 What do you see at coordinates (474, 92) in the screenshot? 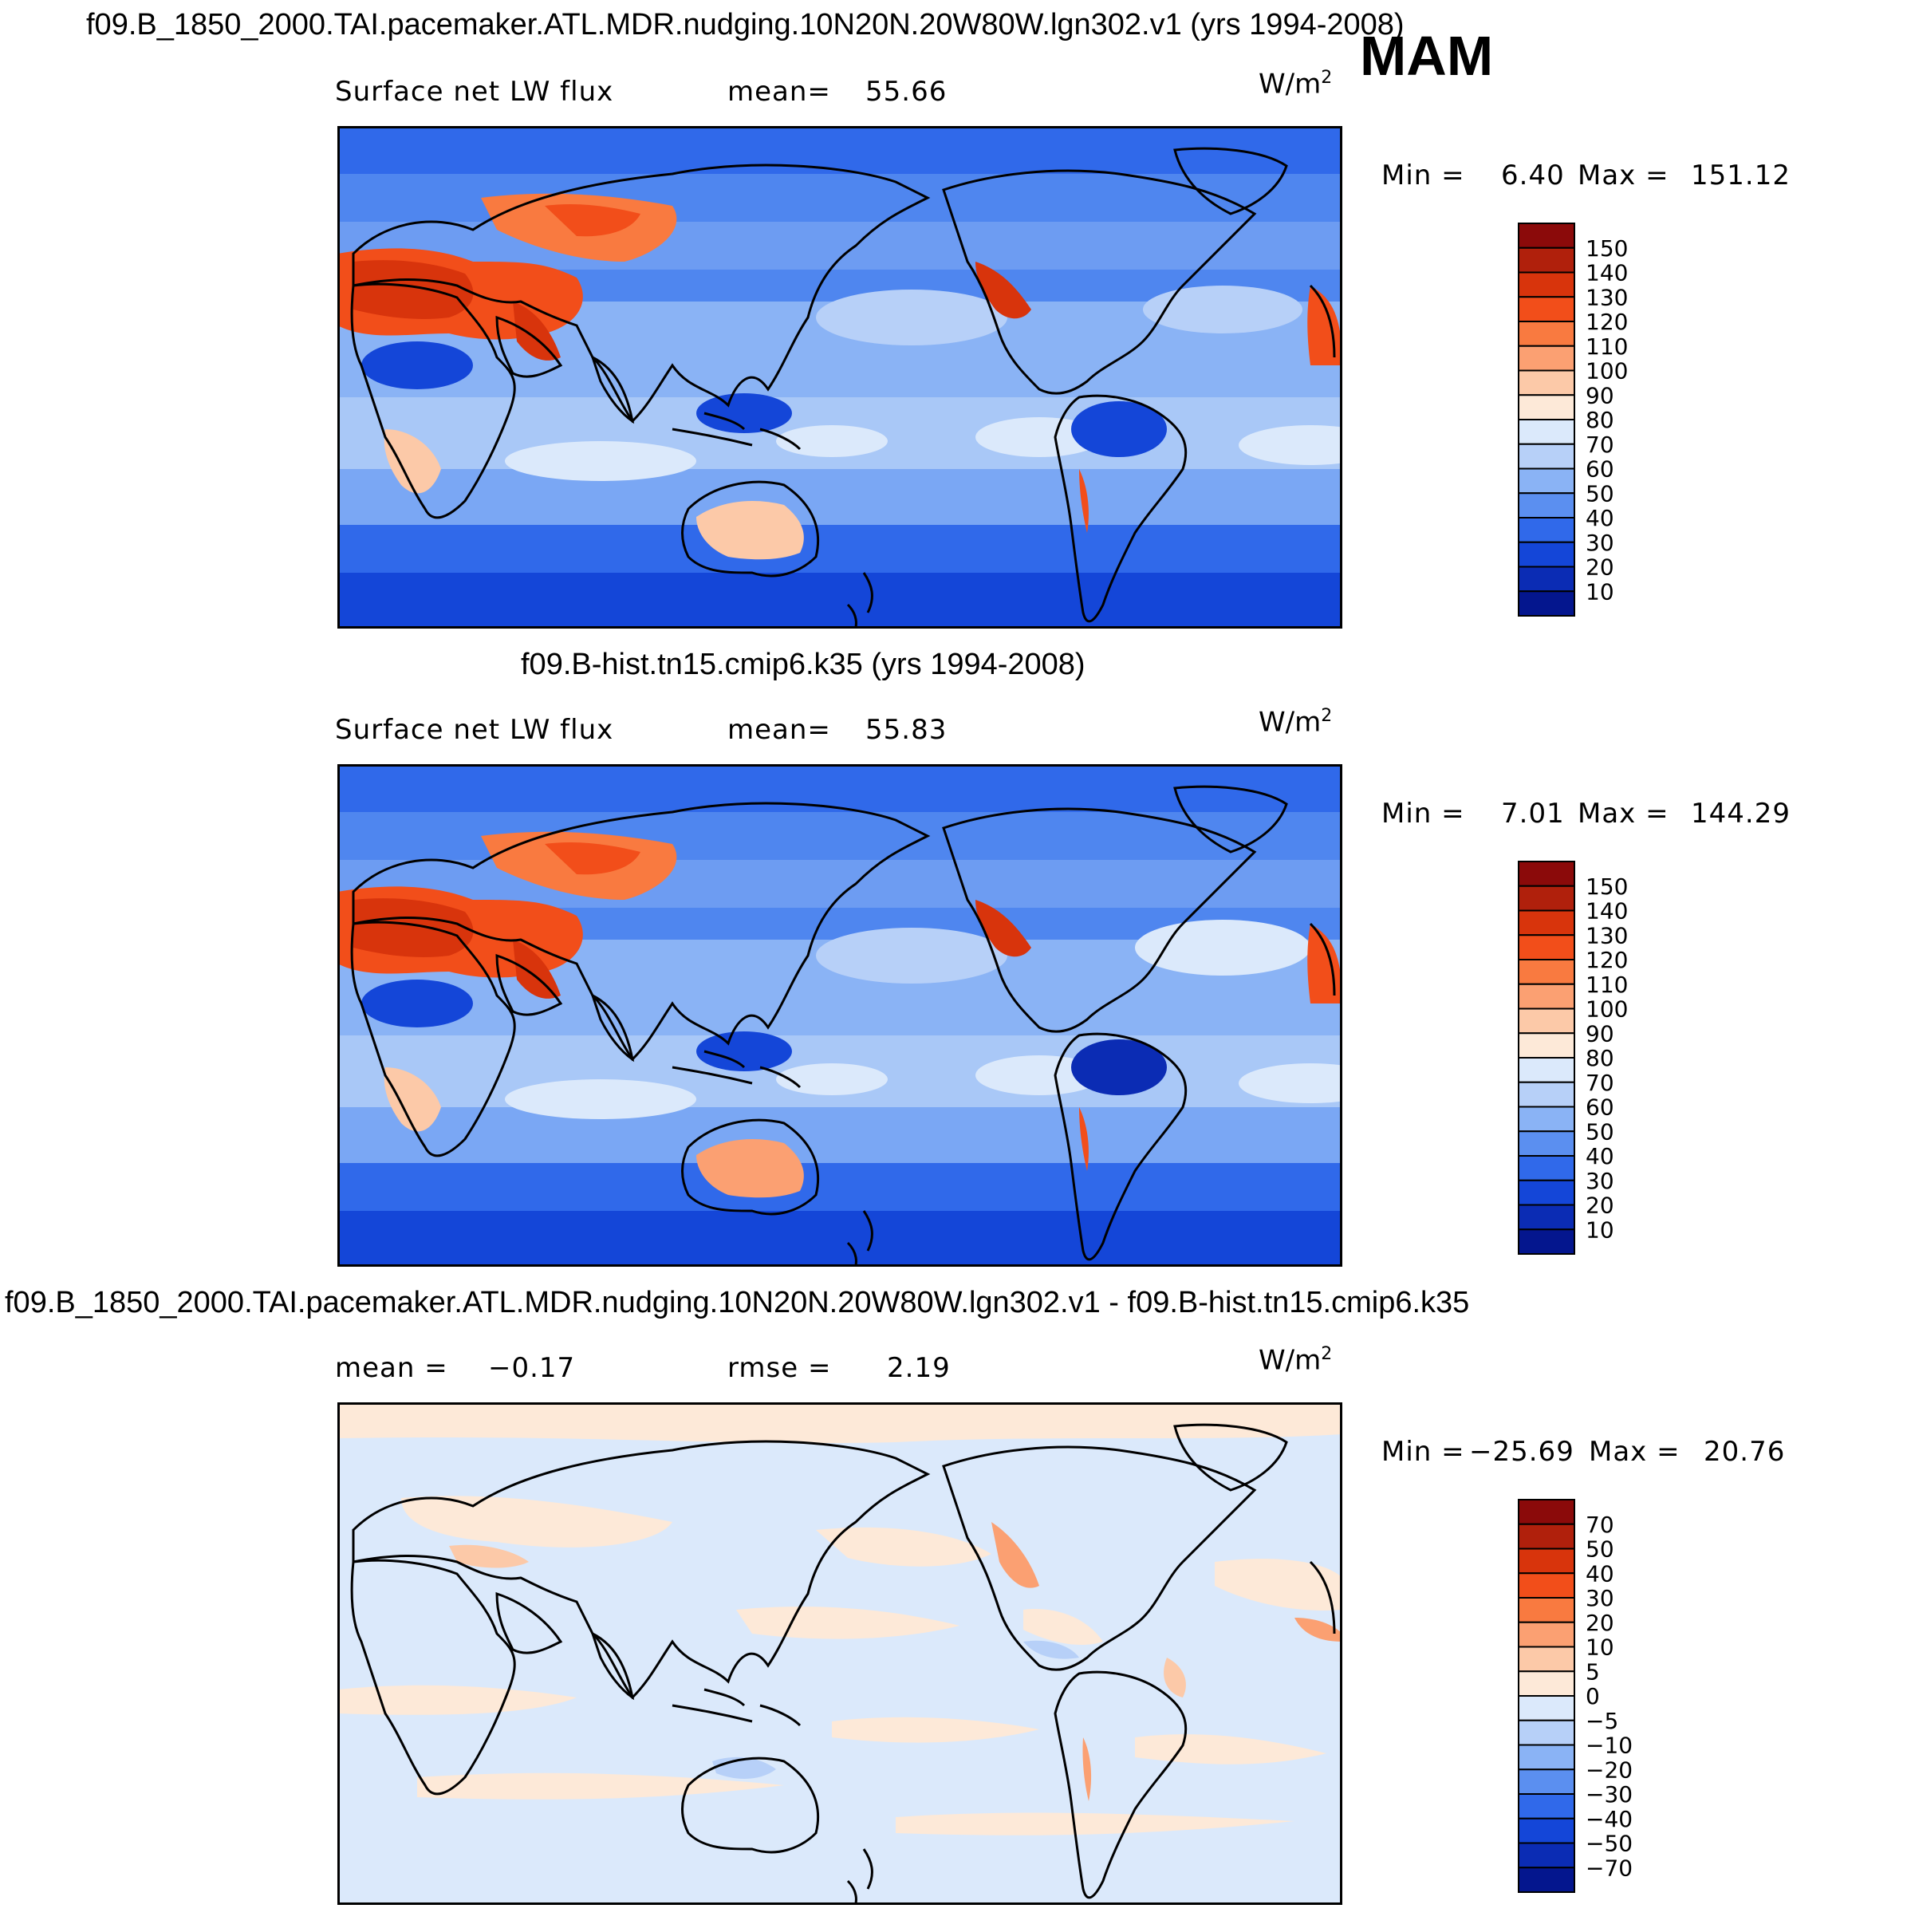
I see `panel1-variable-label: Surface net LW flux` at bounding box center [474, 92].